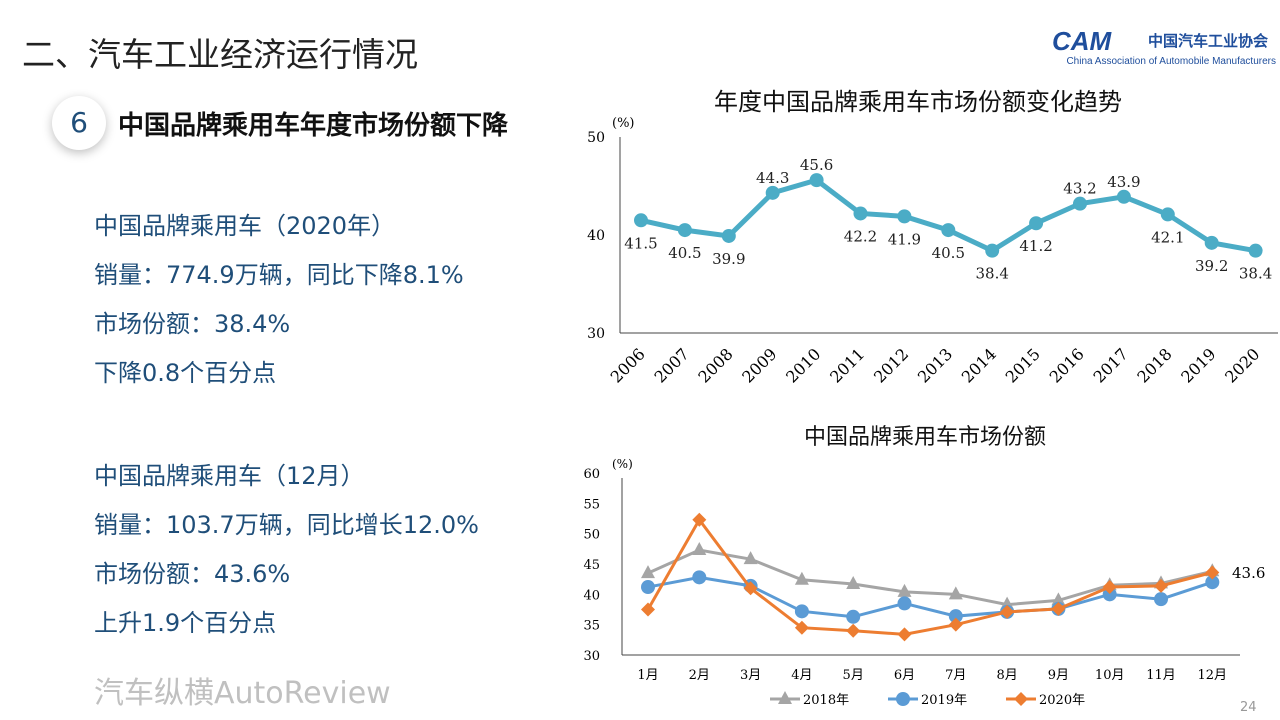  Describe the element at coordinates (904, 675) in the screenshot. I see `x-tick-label: 6月` at that location.